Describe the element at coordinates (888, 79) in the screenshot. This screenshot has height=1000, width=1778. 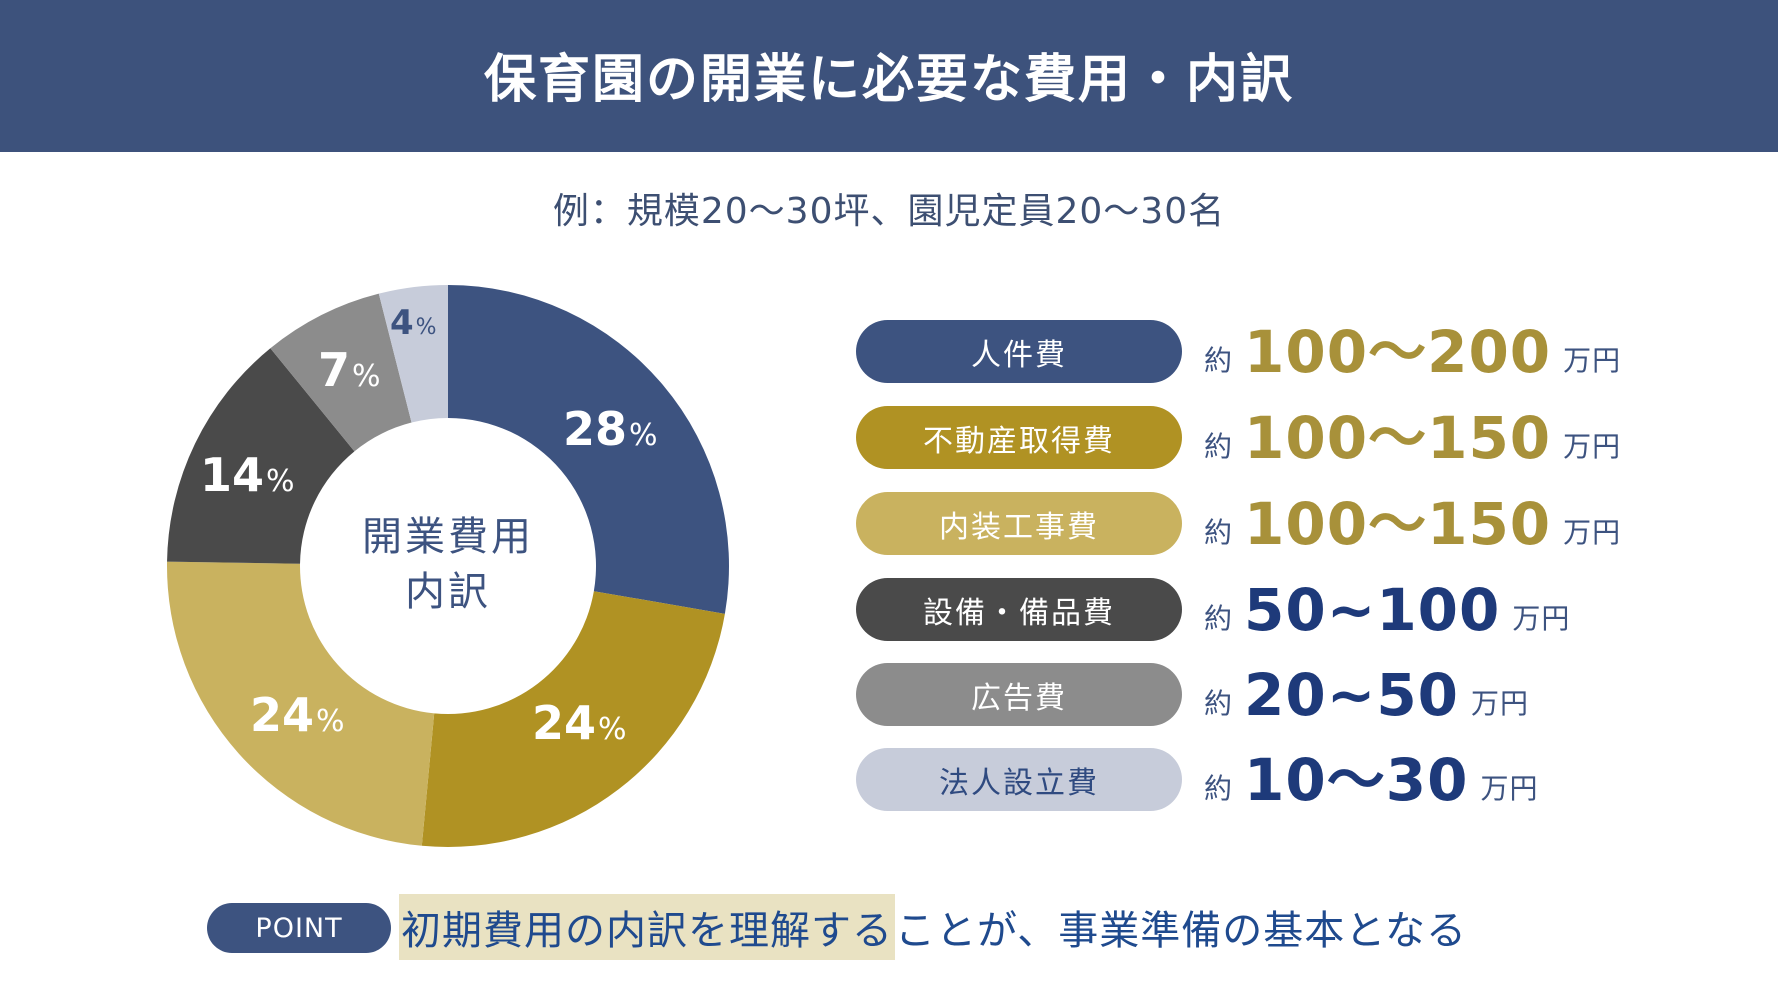
I see `page-title: 保育園の開業に必要な費用・内訳` at that location.